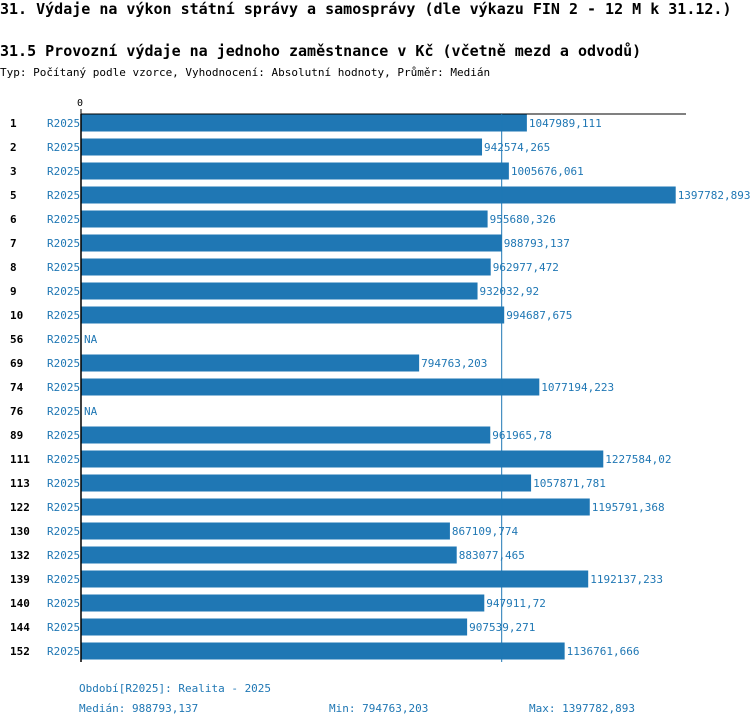  I want to click on data-label: 907539,271, so click(502, 627).